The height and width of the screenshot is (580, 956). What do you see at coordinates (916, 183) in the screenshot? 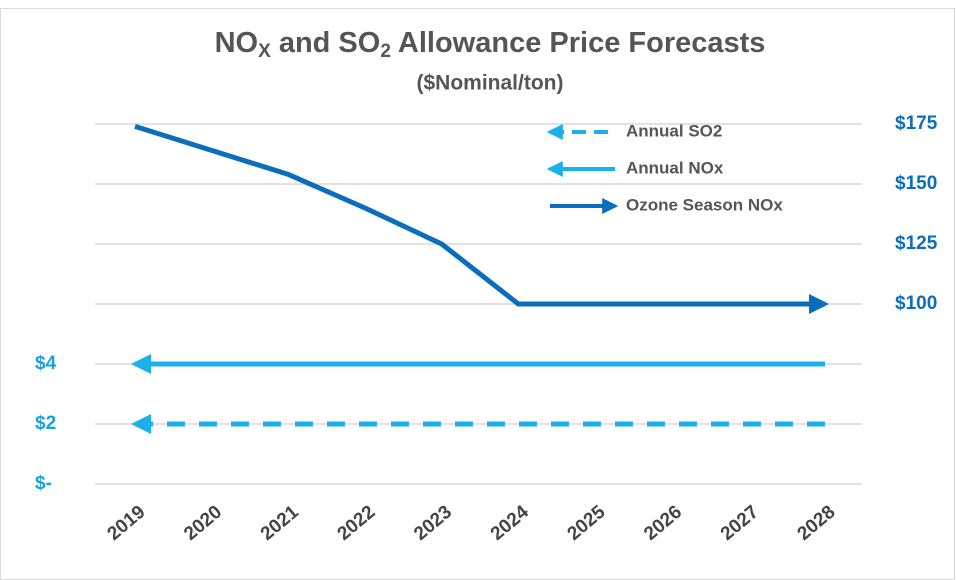
I see `y2-tick-label: $150` at bounding box center [916, 183].